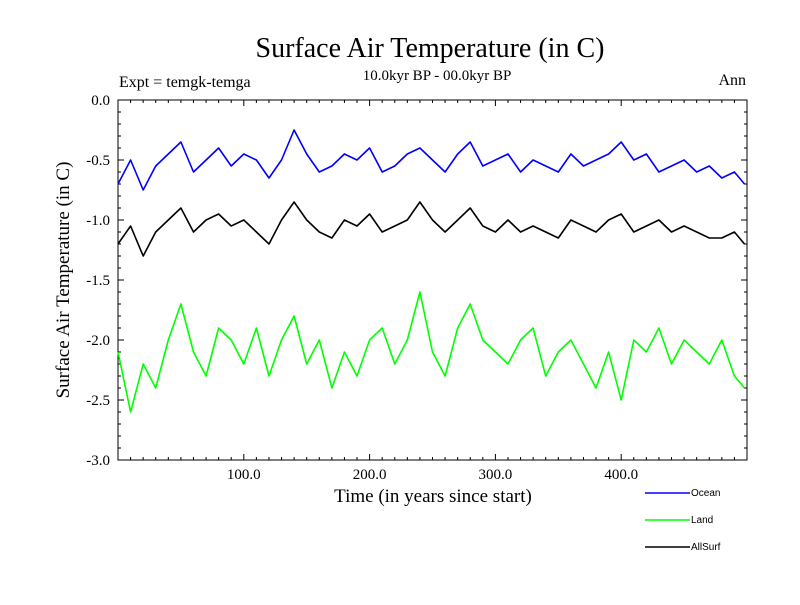 The width and height of the screenshot is (800, 605). I want to click on x-tick-label: 100.0, so click(244, 475).